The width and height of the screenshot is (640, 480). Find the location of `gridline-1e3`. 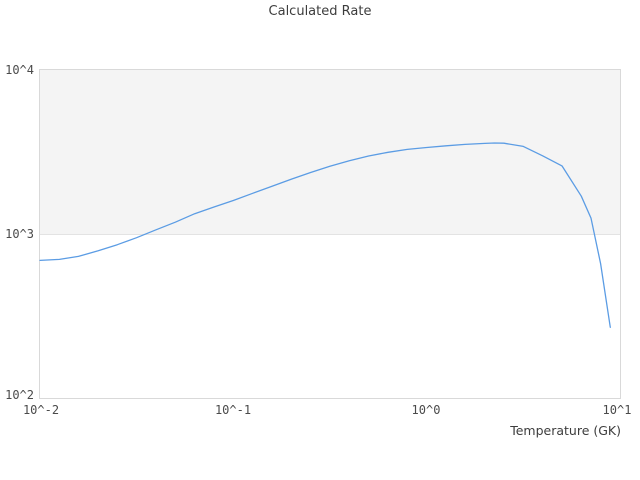

gridline-1e3 is located at coordinates (330, 234).